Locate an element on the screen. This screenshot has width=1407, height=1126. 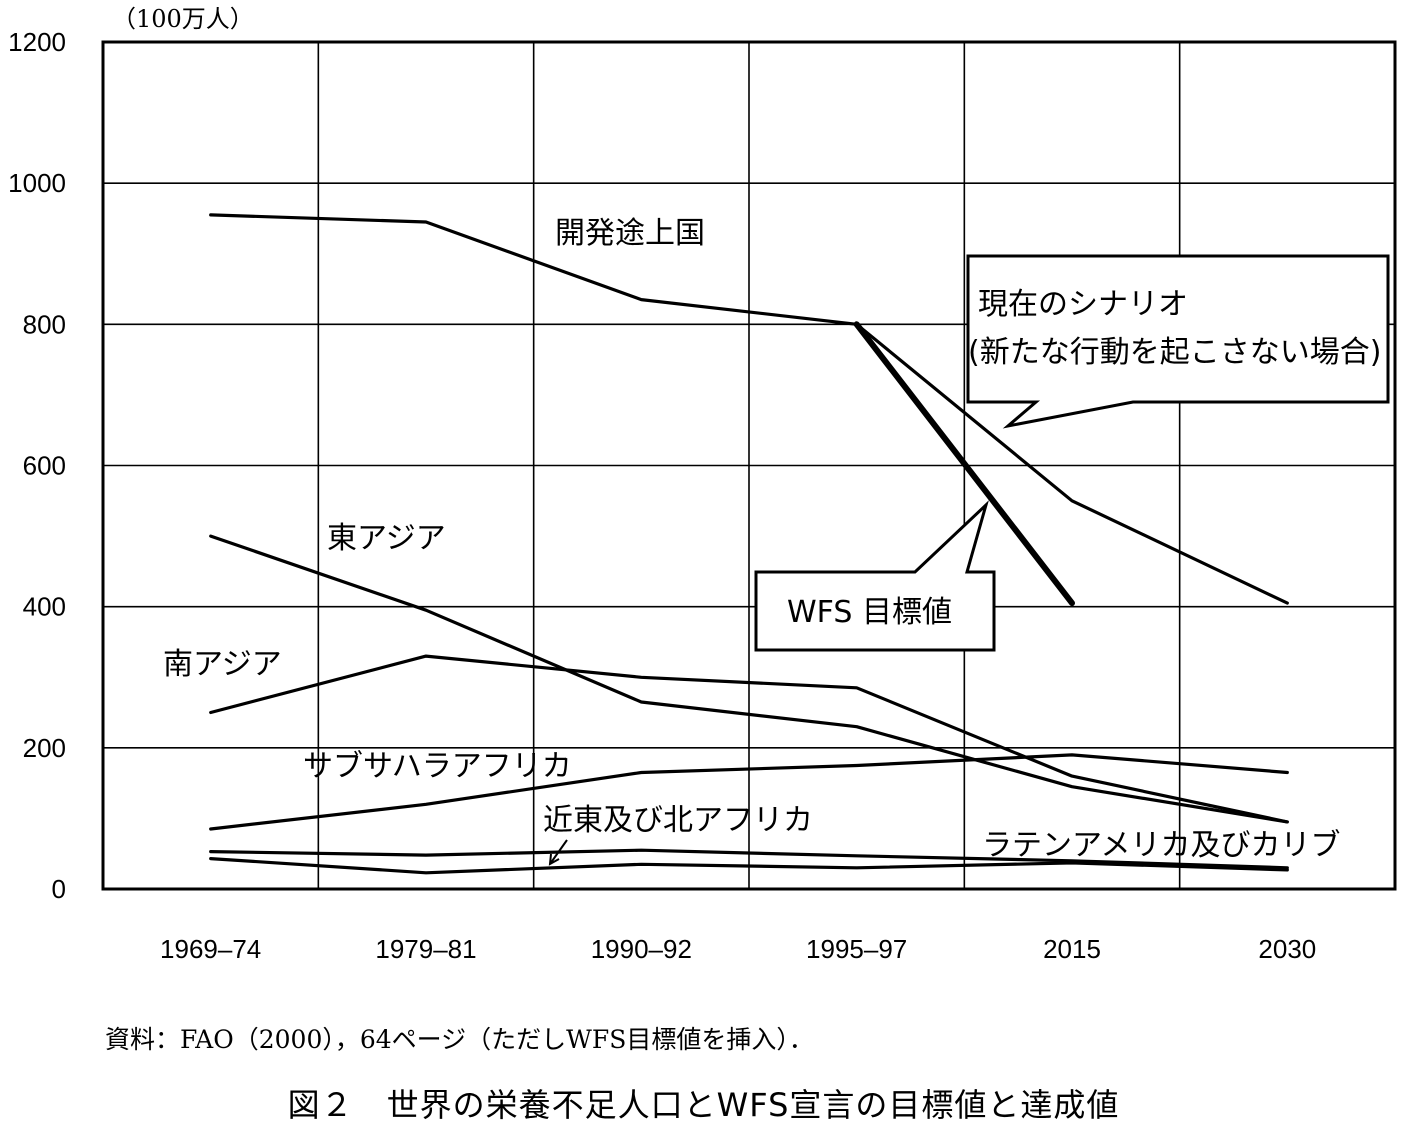
x-tick-label: 1969–74 is located at coordinates (210, 949).